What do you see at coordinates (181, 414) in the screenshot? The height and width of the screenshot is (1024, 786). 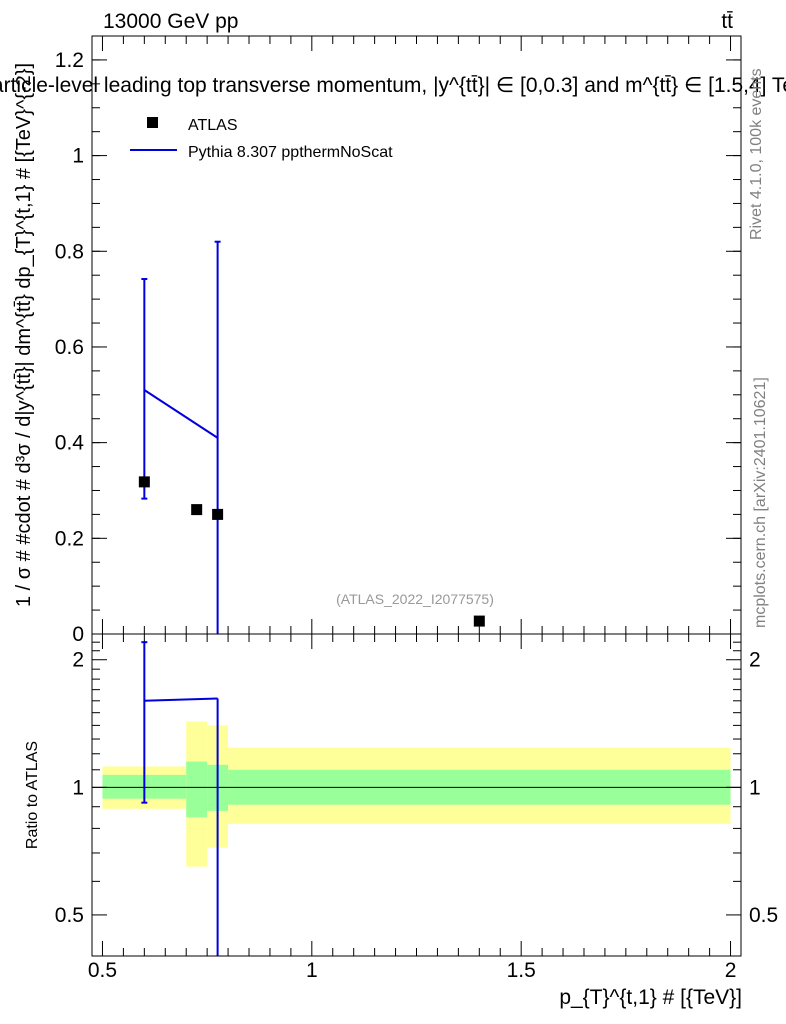 I see `mc-series-line` at bounding box center [181, 414].